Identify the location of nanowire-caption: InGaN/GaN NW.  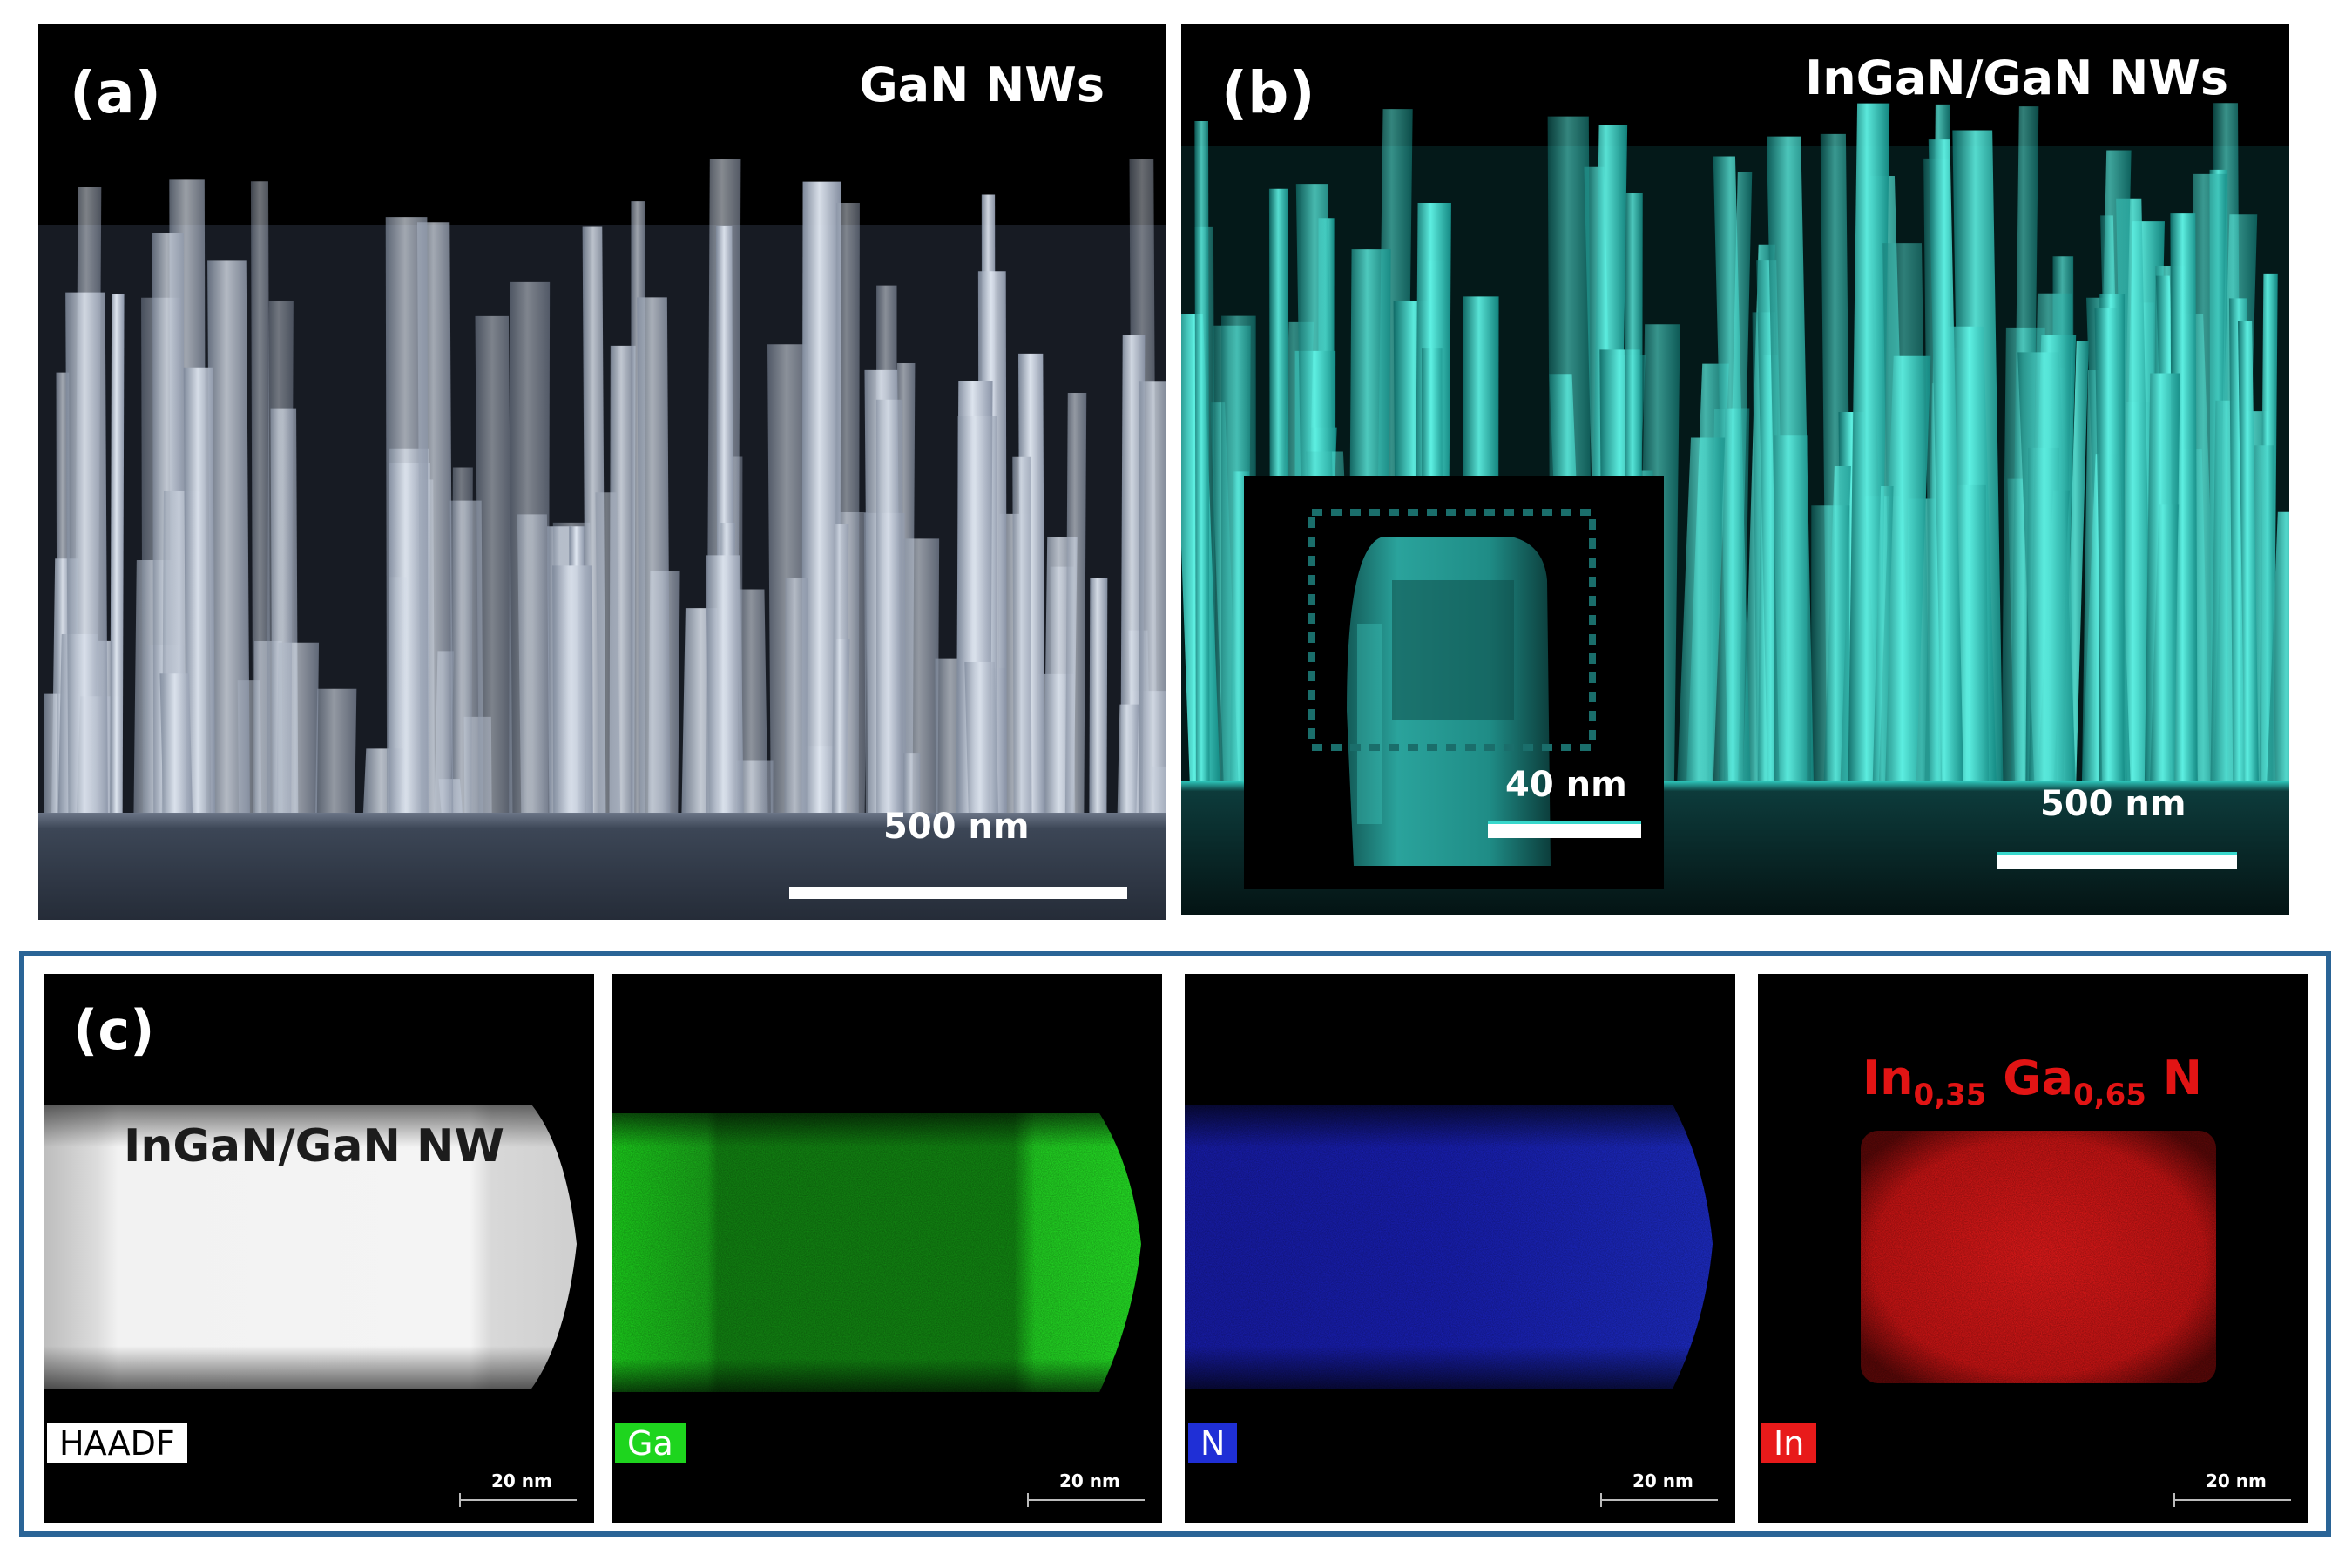
(314, 1146).